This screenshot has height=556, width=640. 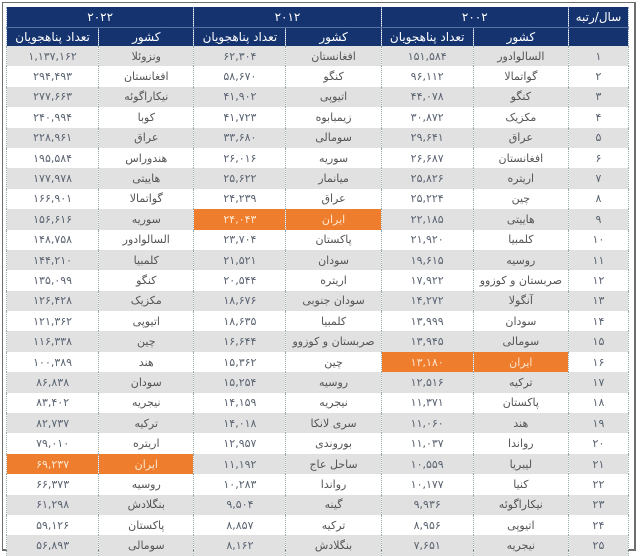 I want to click on country-cell-2002: روسیه, so click(x=520, y=260).